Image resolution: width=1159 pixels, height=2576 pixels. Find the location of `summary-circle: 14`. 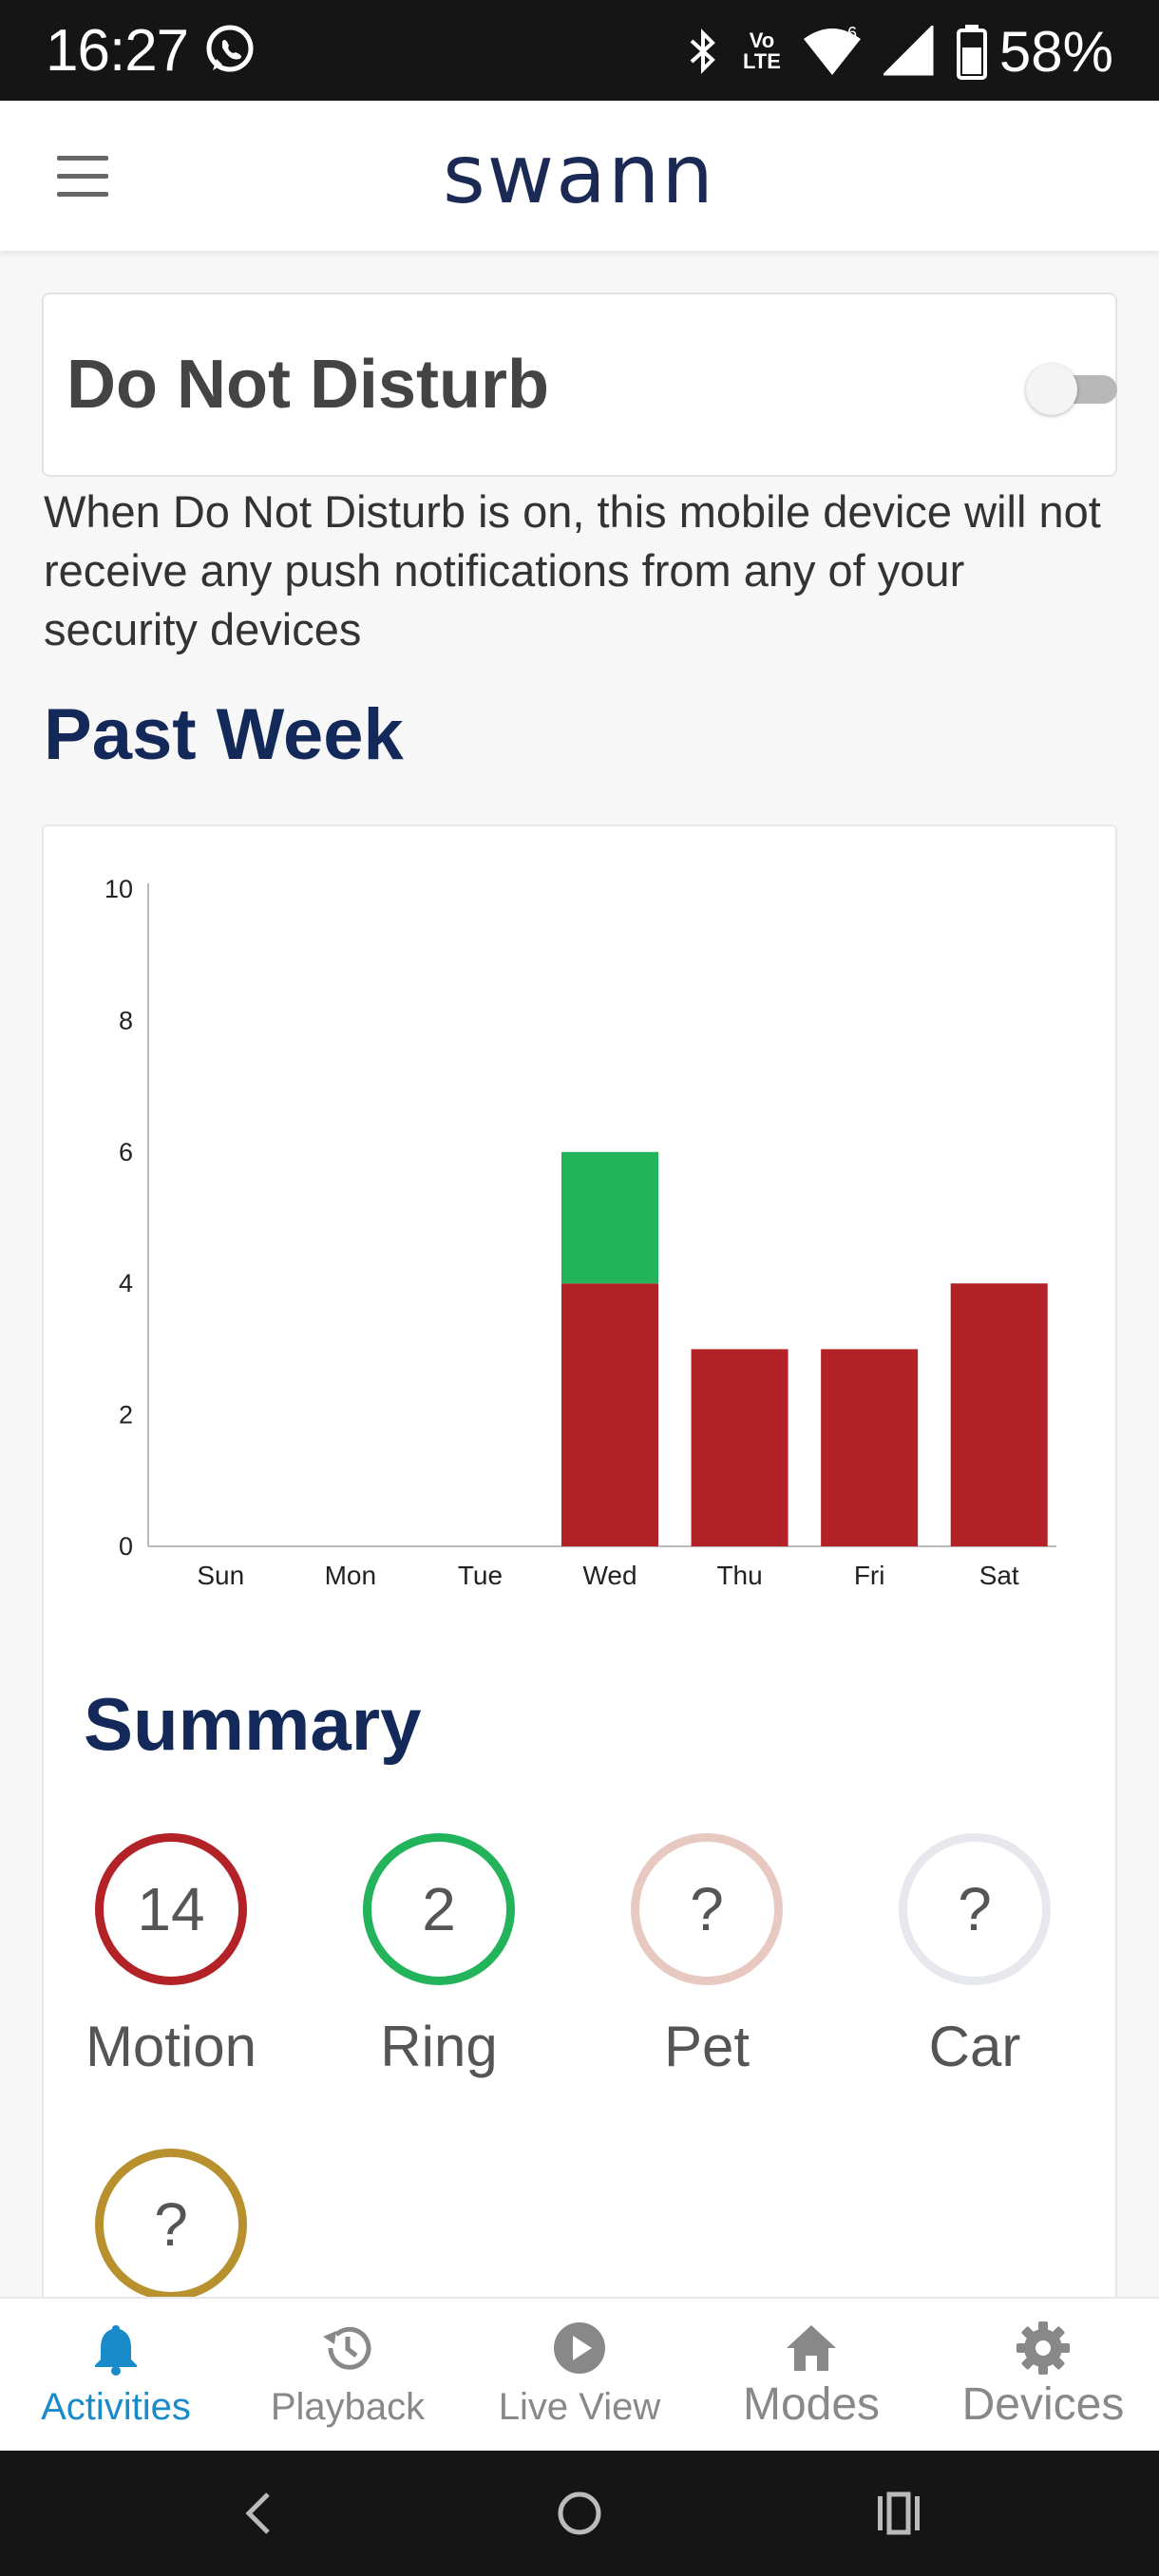

summary-circle: 14 is located at coordinates (171, 1909).